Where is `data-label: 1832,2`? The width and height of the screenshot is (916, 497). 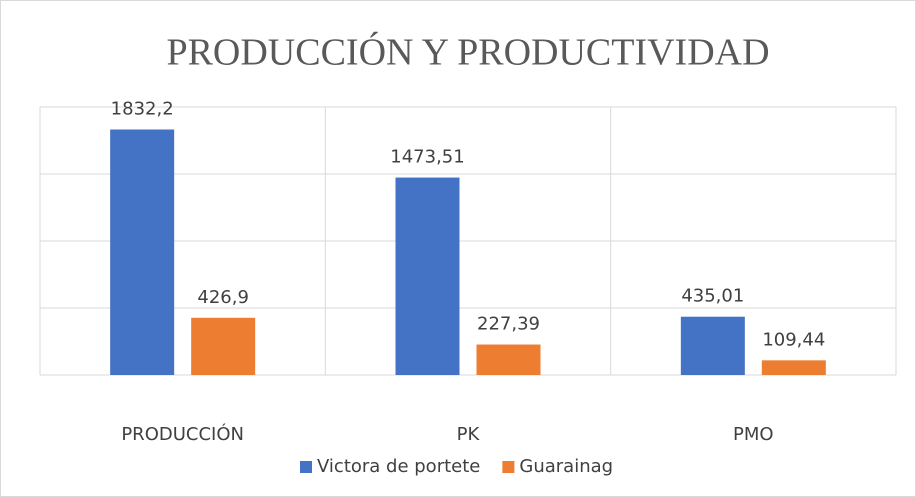 data-label: 1832,2 is located at coordinates (142, 108).